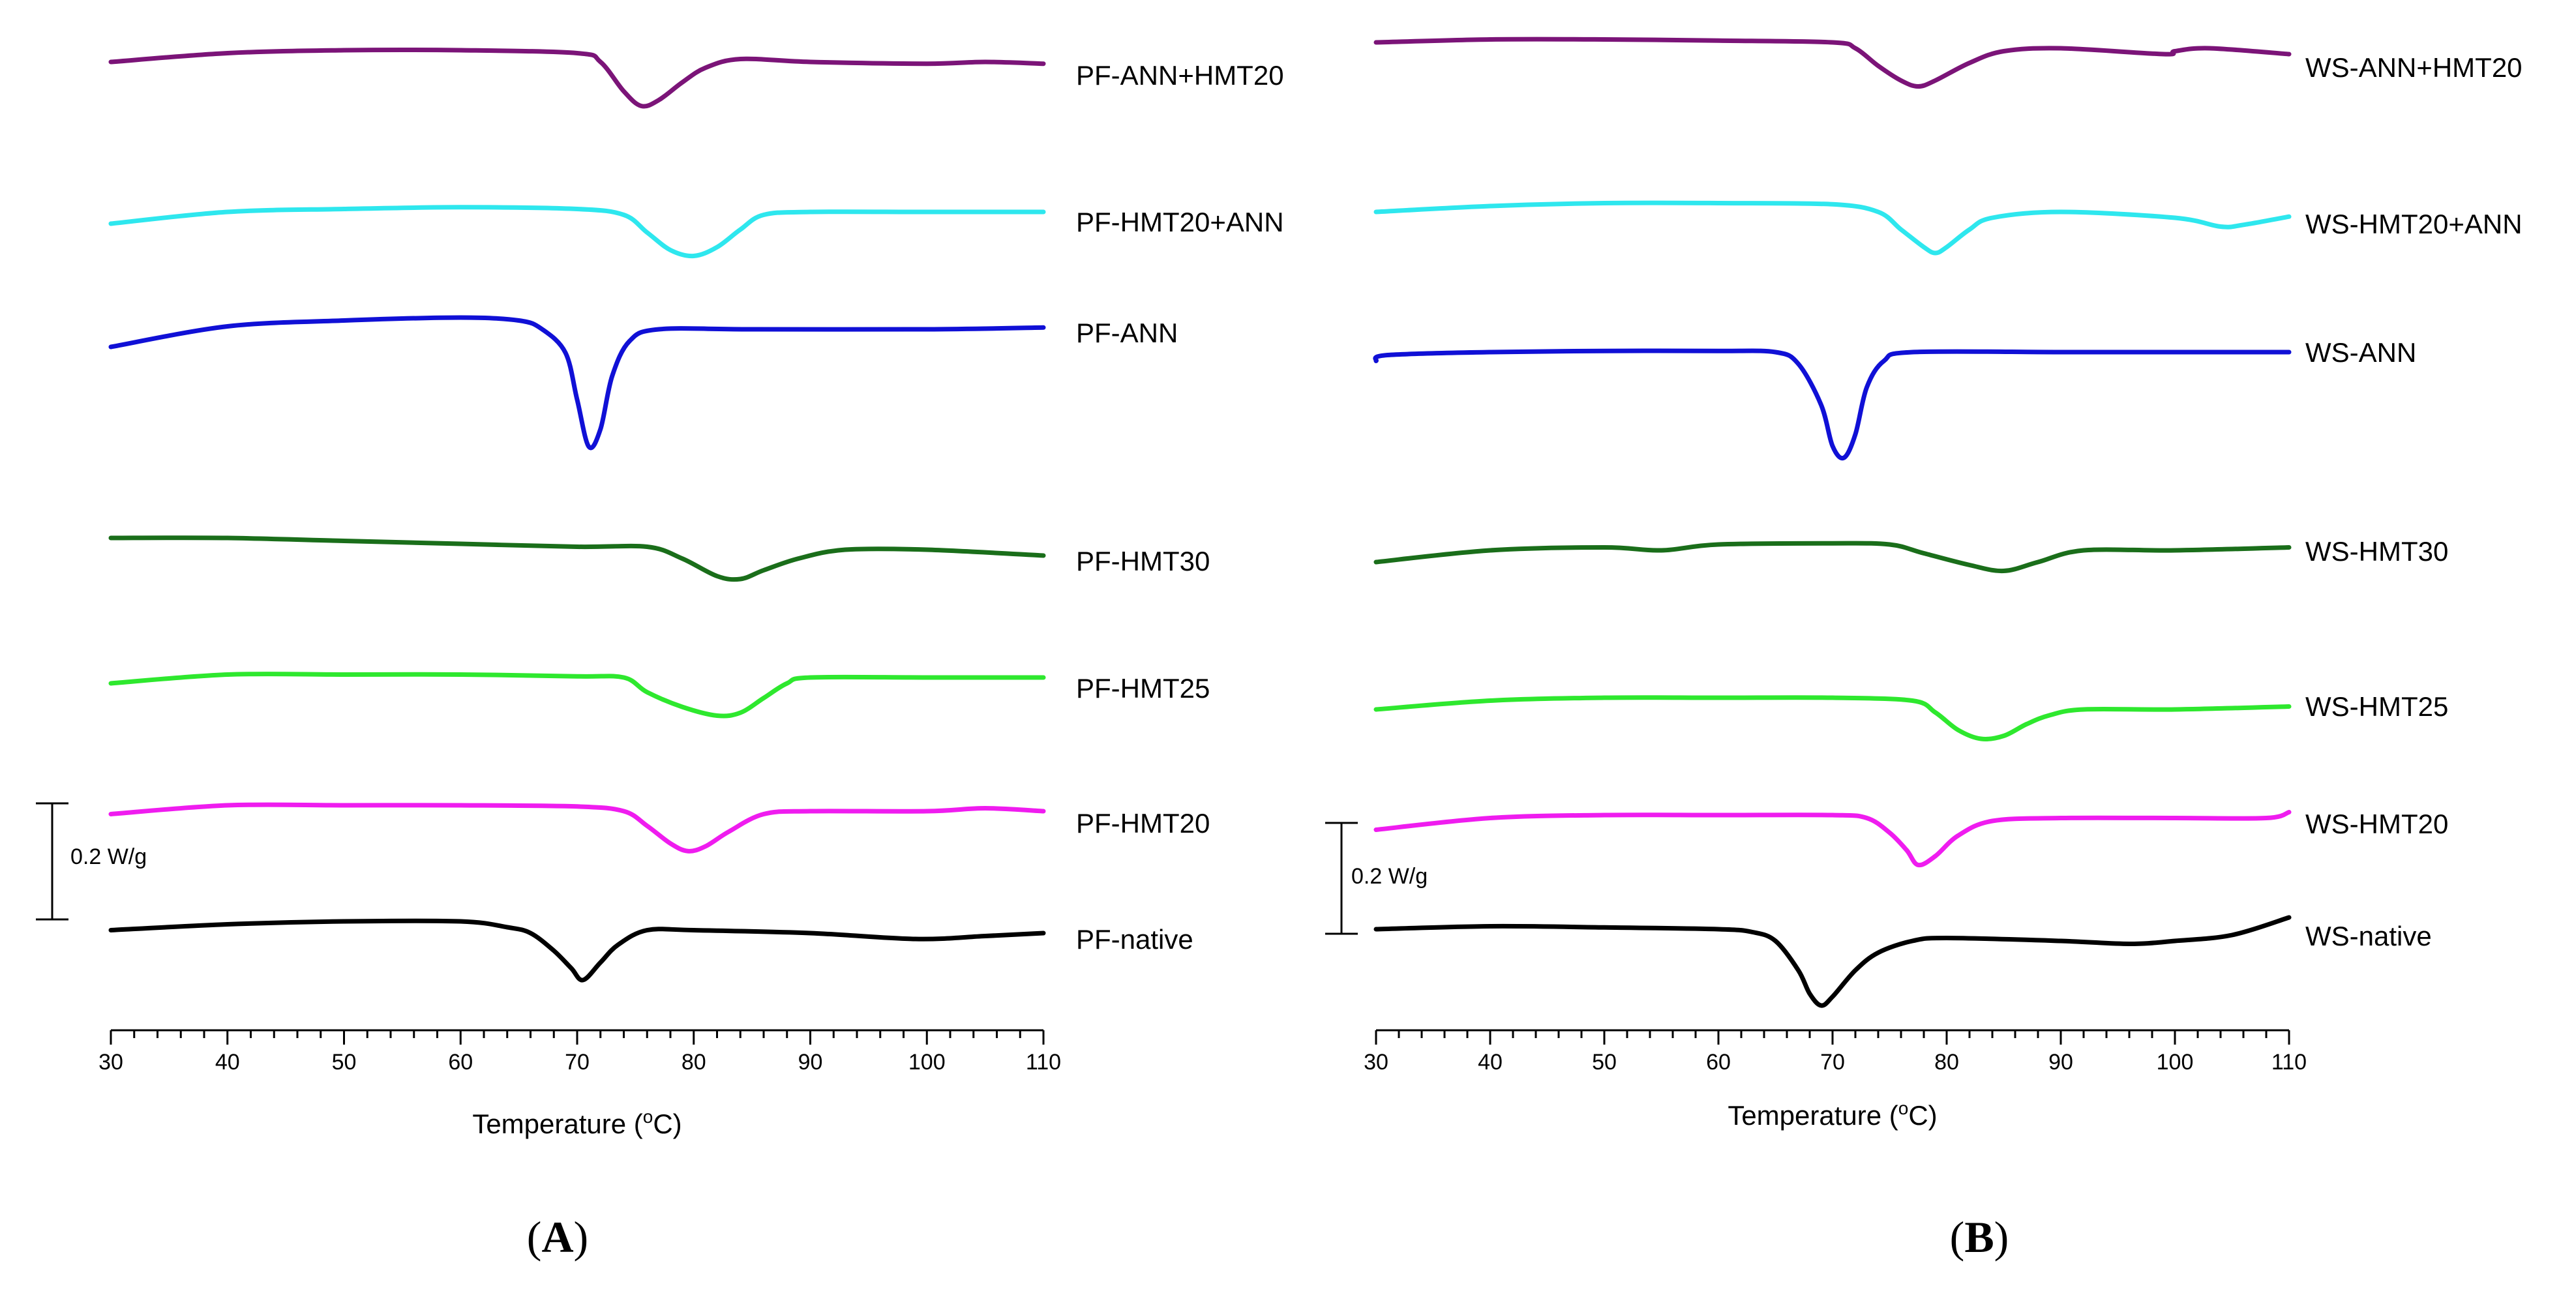  I want to click on series-label: WS-HMT30, so click(2376, 551).